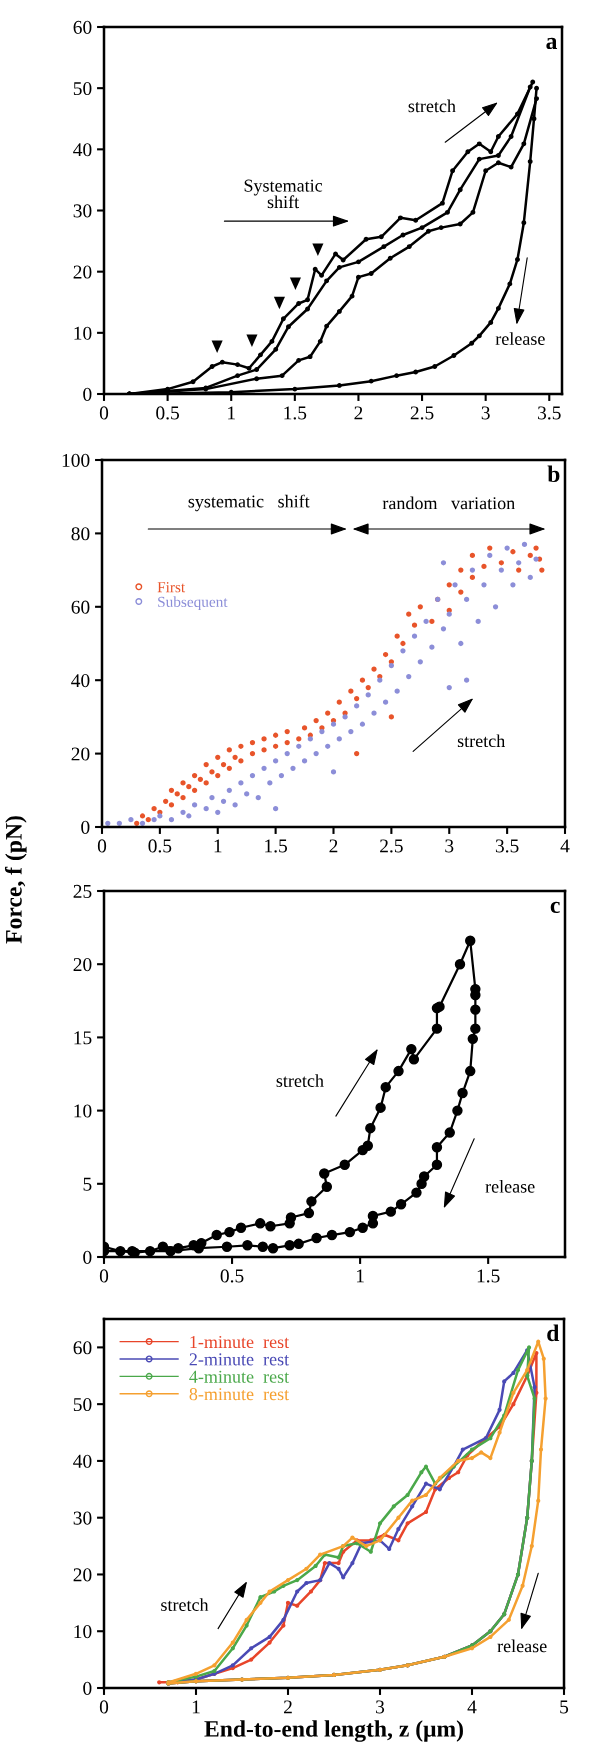  Describe the element at coordinates (82, 891) in the screenshot. I see `y-tick-label: 25` at that location.